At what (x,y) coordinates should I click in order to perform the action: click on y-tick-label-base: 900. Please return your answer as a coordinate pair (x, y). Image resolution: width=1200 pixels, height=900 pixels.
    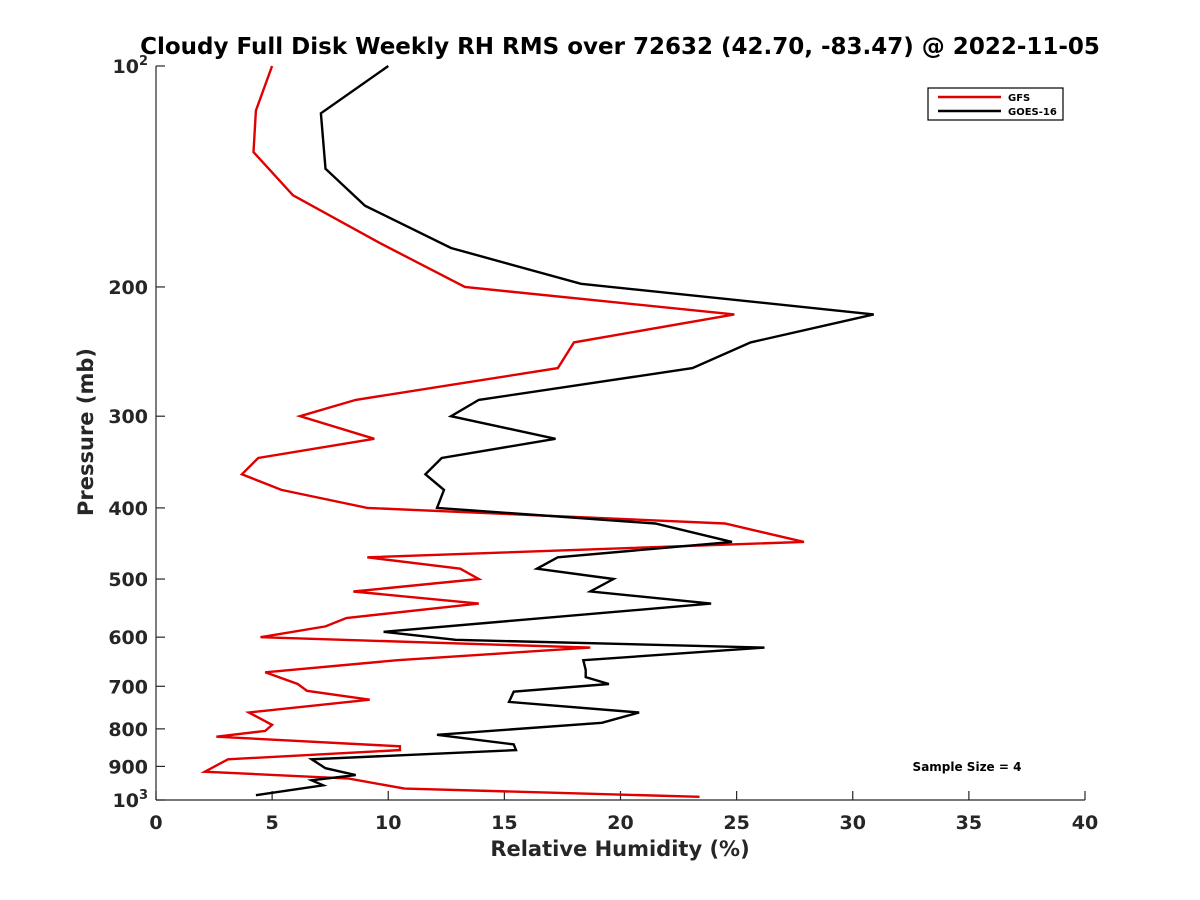
    Looking at the image, I should click on (128, 767).